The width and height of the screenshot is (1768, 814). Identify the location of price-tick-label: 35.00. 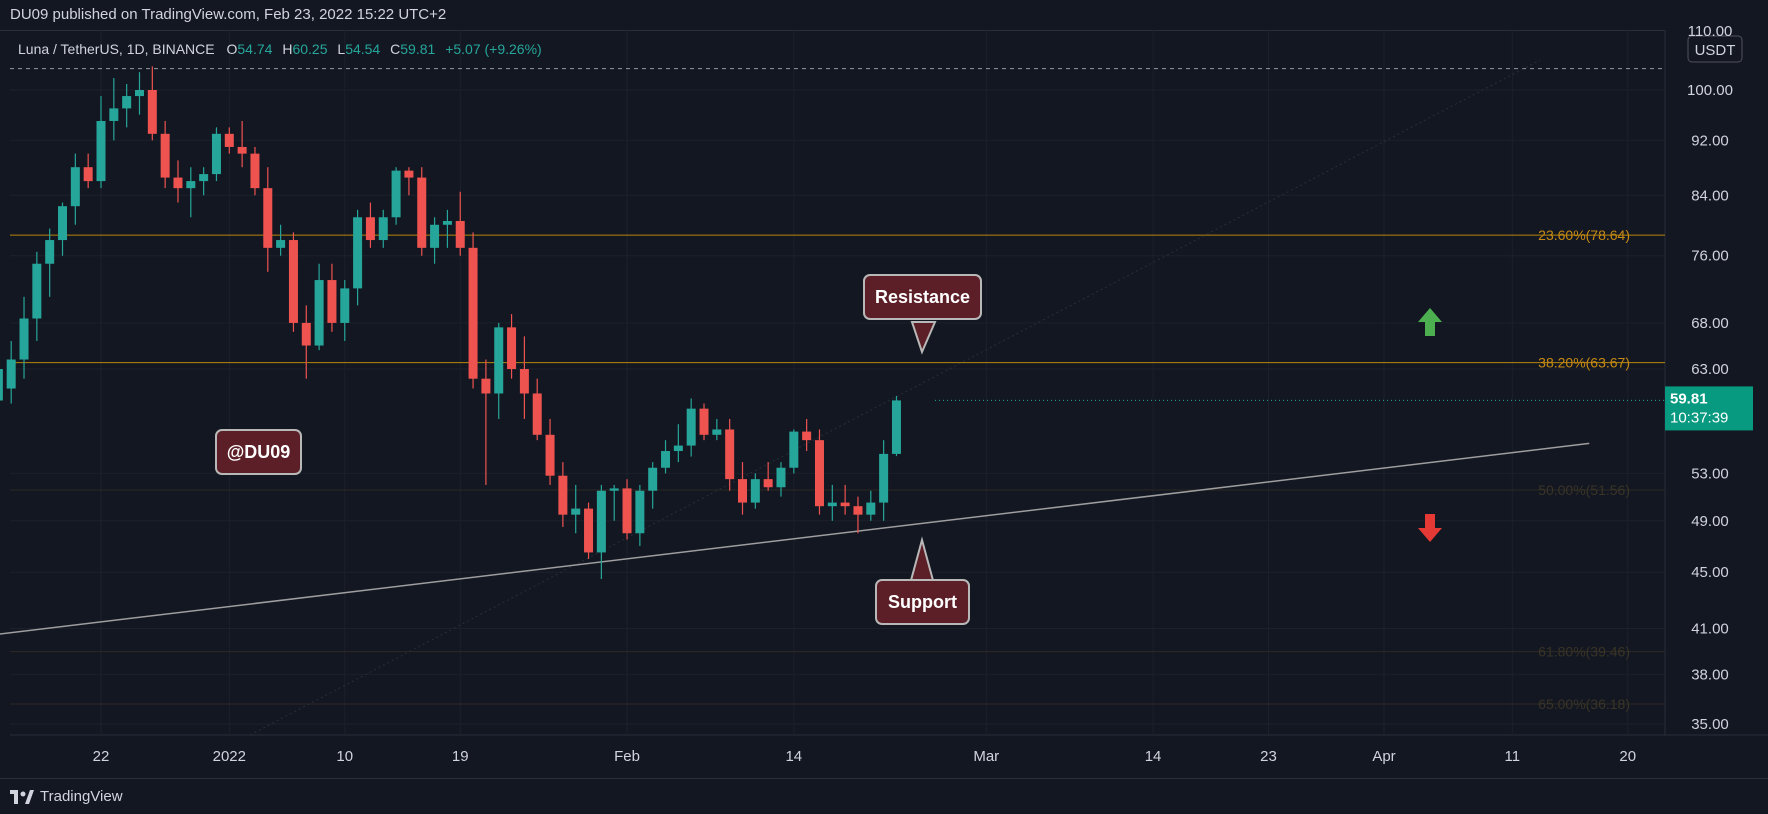
(1710, 724).